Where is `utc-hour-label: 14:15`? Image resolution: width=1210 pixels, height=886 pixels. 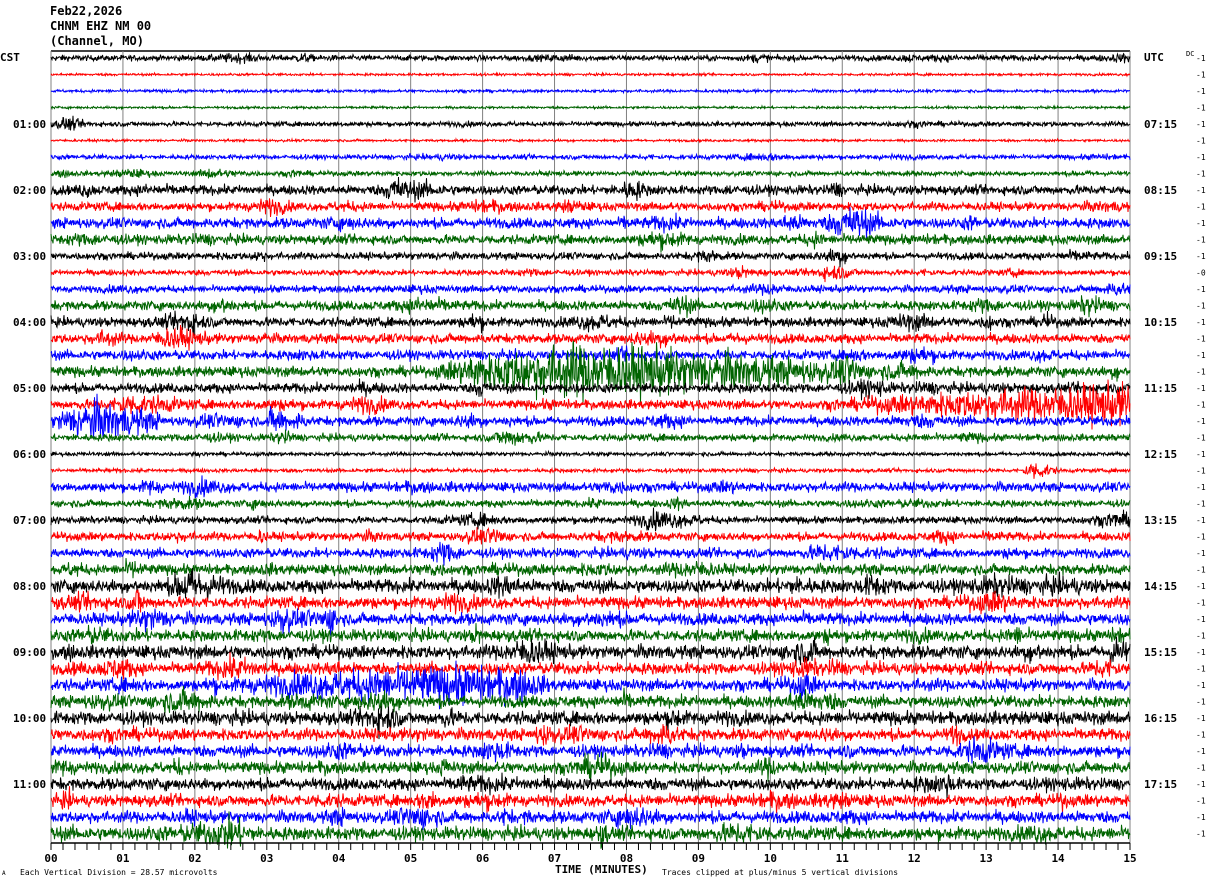 utc-hour-label: 14:15 is located at coordinates (1160, 586).